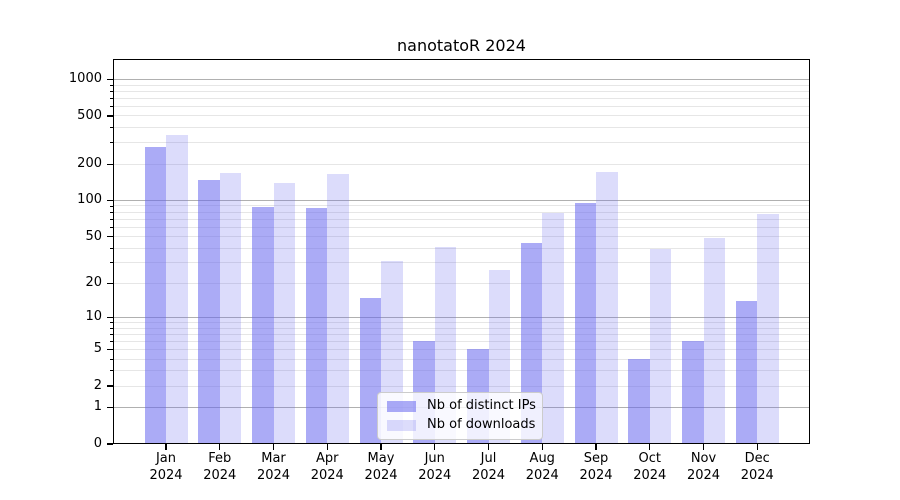 The width and height of the screenshot is (900, 500). Describe the element at coordinates (596, 467) in the screenshot. I see `x-axis-label-sep: Sep 2024` at that location.